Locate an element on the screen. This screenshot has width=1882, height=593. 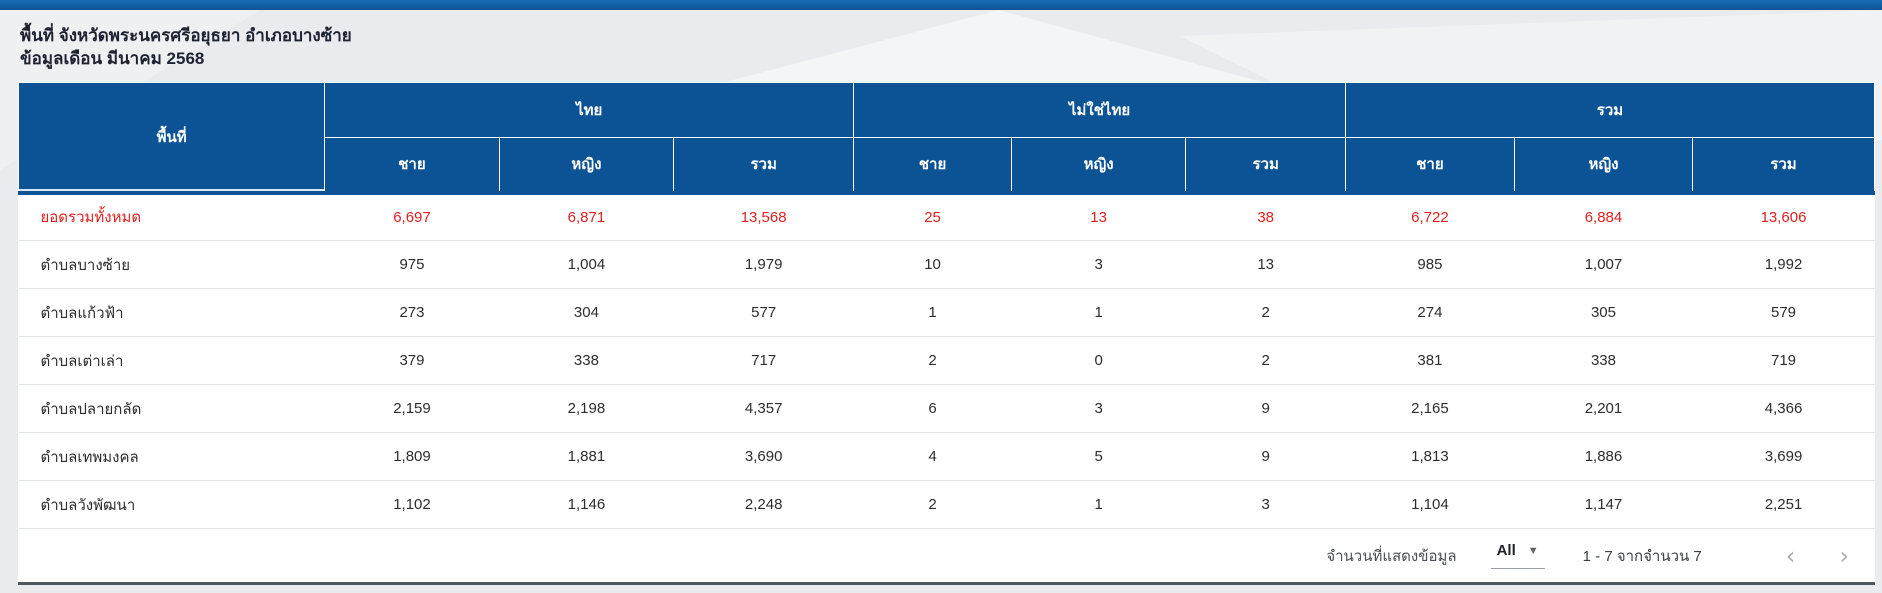
rows-per-page-label: จำนวนที่แสดงข้อมูล is located at coordinates (1391, 556).